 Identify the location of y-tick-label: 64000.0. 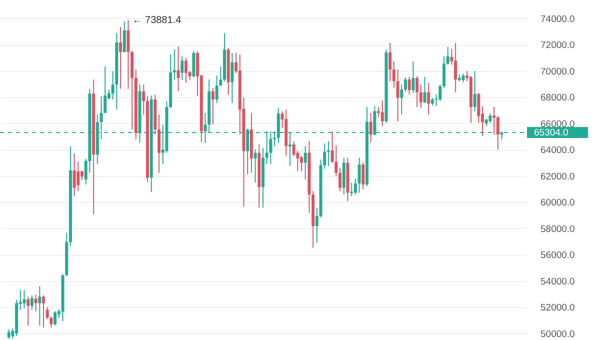
(557, 150).